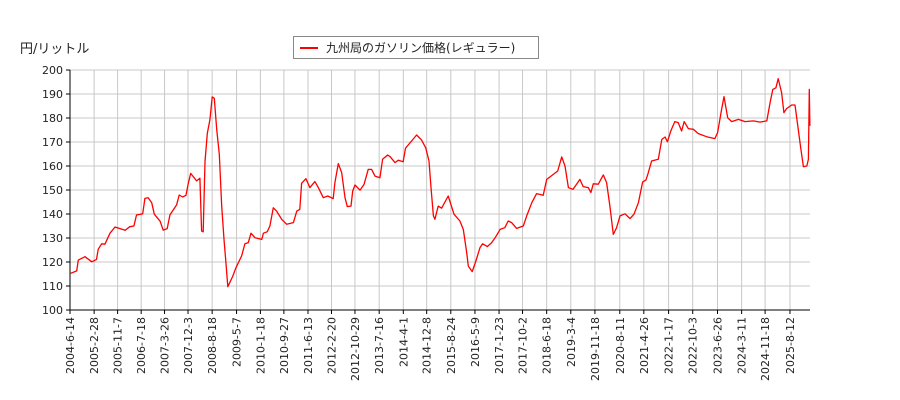 This screenshot has width=900, height=400. What do you see at coordinates (52, 142) in the screenshot?
I see `y-tick-label: 170` at bounding box center [52, 142].